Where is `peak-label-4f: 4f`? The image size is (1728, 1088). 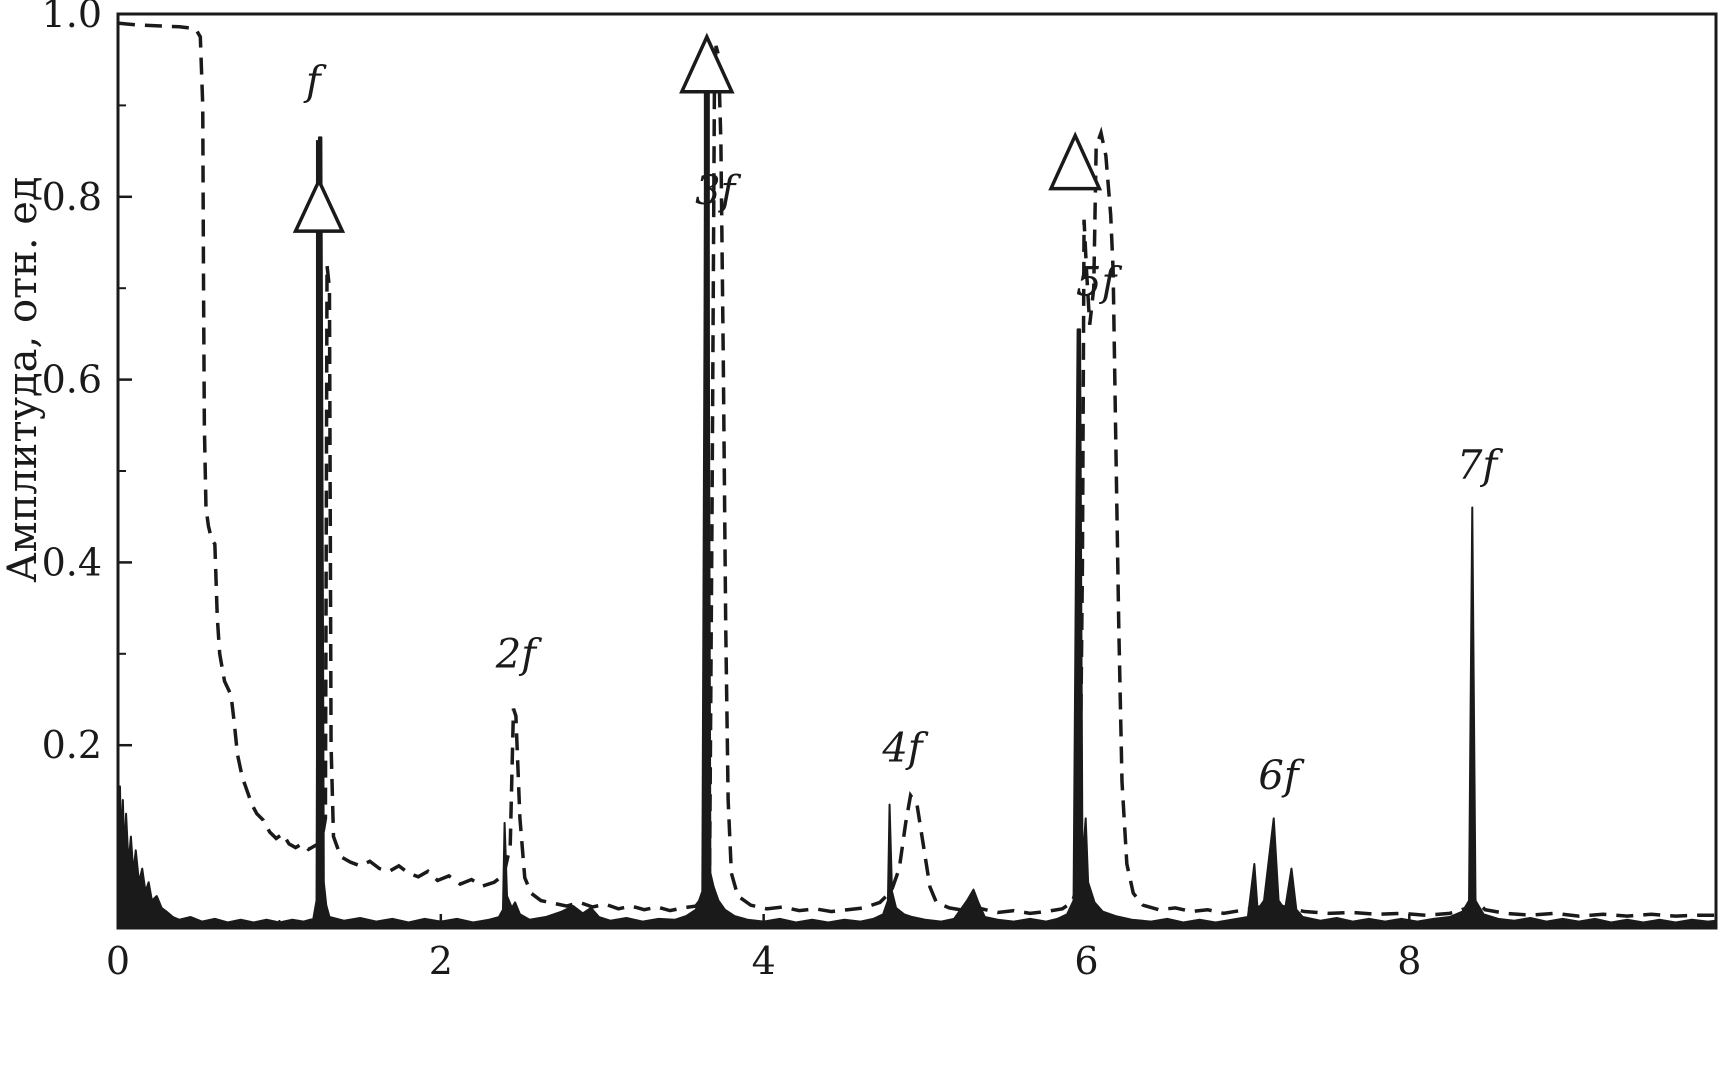 peak-label-4f: 4f is located at coordinates (904, 749).